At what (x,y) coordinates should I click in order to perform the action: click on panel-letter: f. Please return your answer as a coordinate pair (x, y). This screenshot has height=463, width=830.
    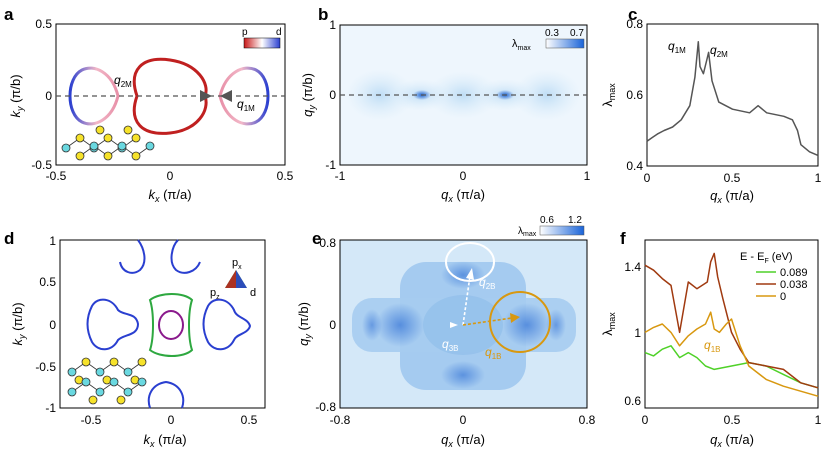
    Looking at the image, I should click on (623, 238).